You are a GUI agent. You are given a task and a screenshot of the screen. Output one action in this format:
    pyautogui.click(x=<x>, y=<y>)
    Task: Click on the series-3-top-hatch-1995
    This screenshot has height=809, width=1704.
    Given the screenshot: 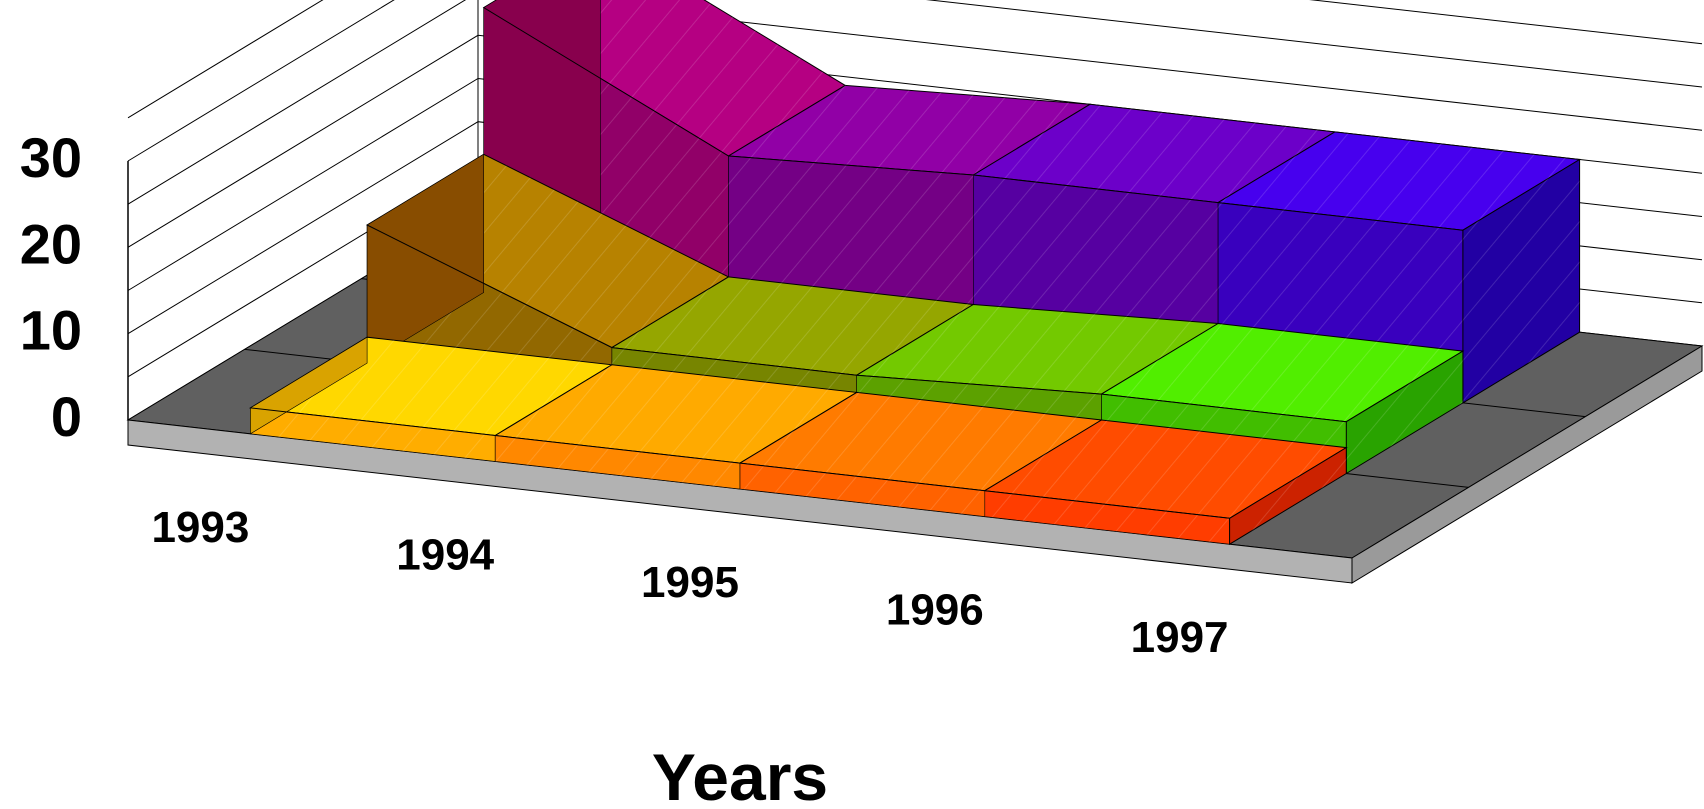 What is the action you would take?
    pyautogui.click(x=1154, y=153)
    